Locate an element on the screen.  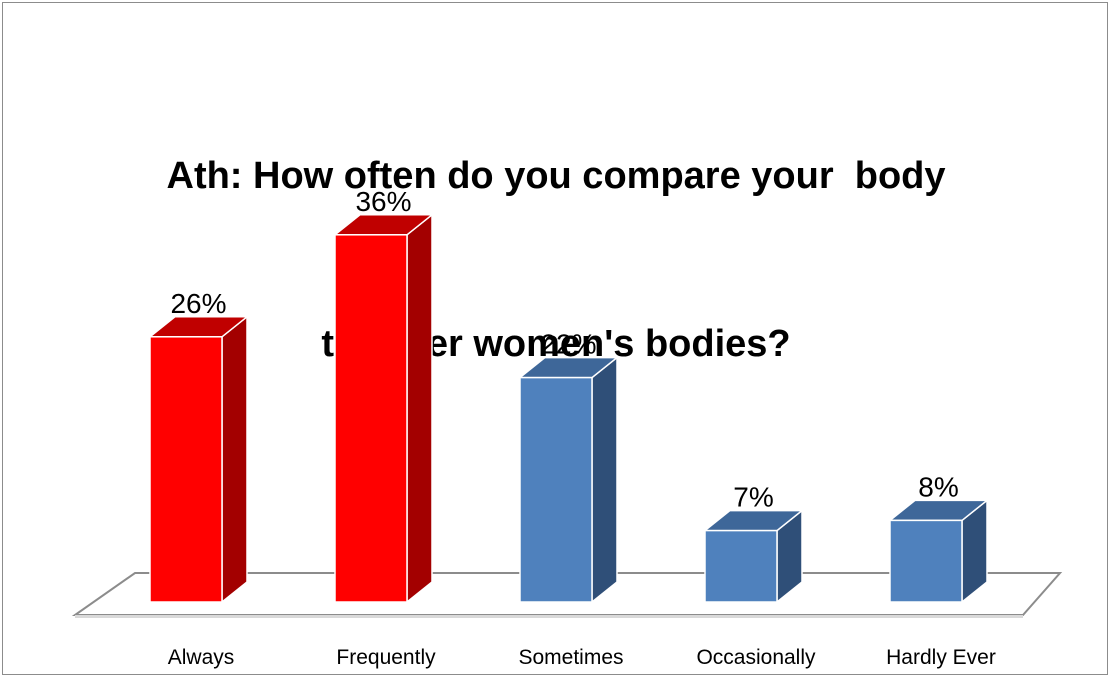
category-label-1: Frequently is located at coordinates (386, 657).